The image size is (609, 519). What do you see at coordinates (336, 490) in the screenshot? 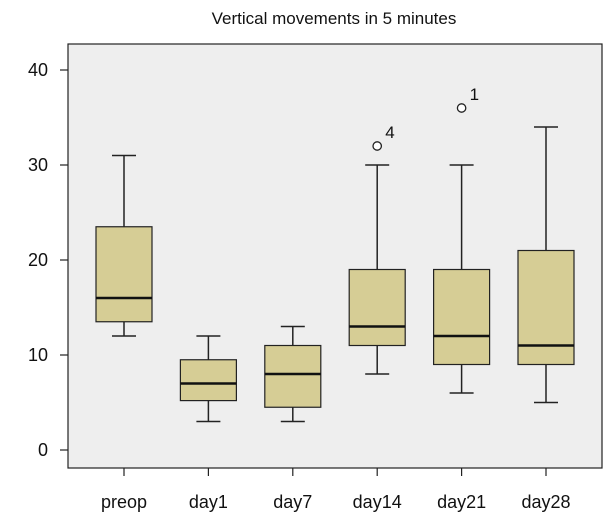
I see `x-axis: preop day1 day7 day14 day21 day28` at bounding box center [336, 490].